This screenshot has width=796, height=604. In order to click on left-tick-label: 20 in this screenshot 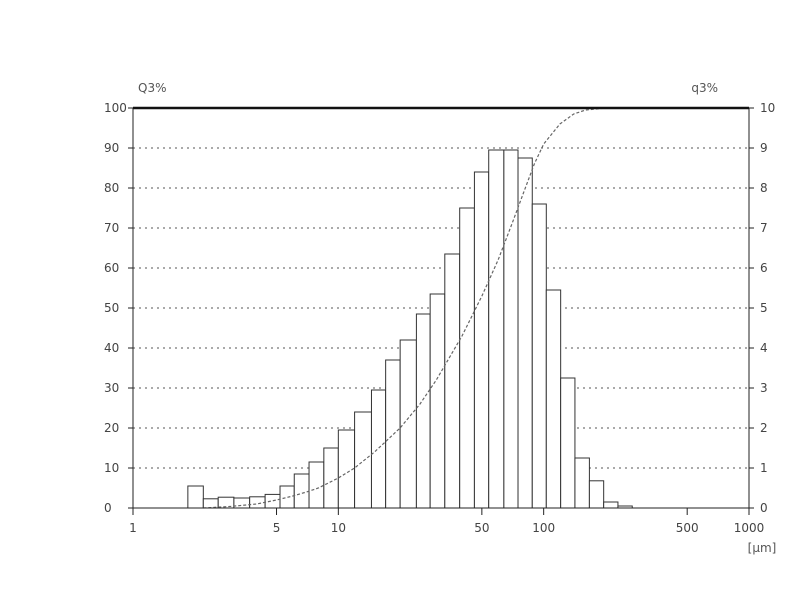, I will do `click(111, 428)`.